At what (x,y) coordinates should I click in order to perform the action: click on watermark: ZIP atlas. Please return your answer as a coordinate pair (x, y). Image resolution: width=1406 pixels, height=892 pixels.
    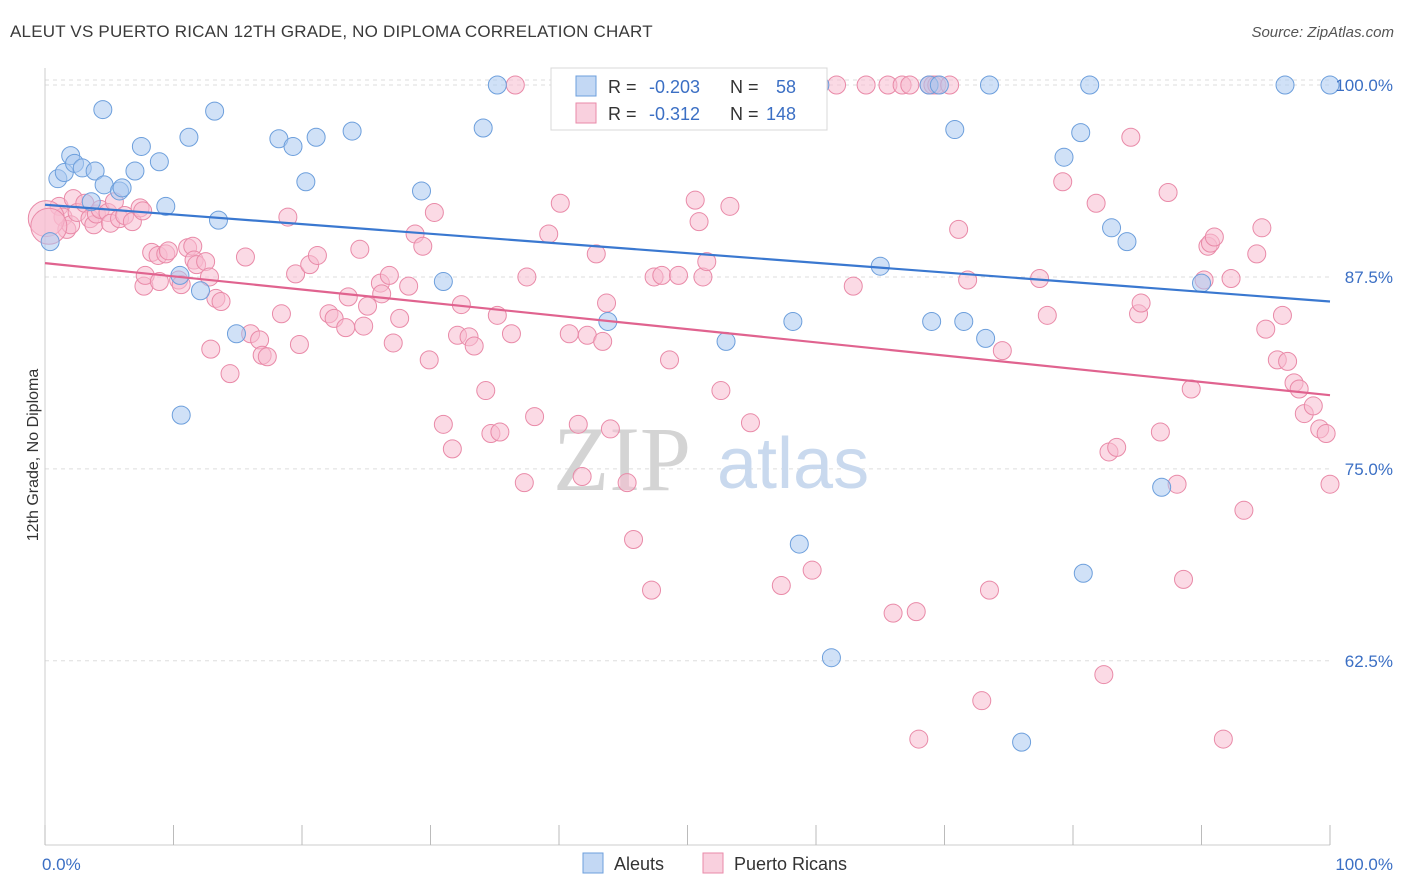
    Looking at the image, I should click on (711, 459).